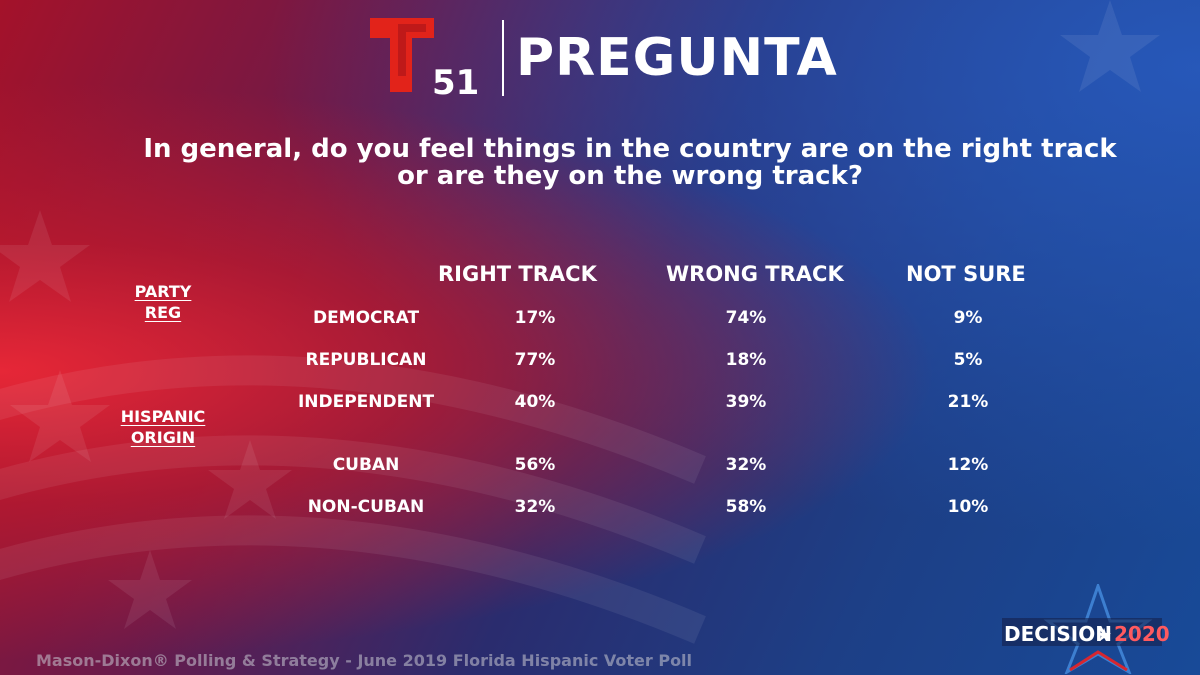 The height and width of the screenshot is (675, 1200). What do you see at coordinates (630, 176) in the screenshot?
I see `question-line-2: or are they on the wrong track?` at bounding box center [630, 176].